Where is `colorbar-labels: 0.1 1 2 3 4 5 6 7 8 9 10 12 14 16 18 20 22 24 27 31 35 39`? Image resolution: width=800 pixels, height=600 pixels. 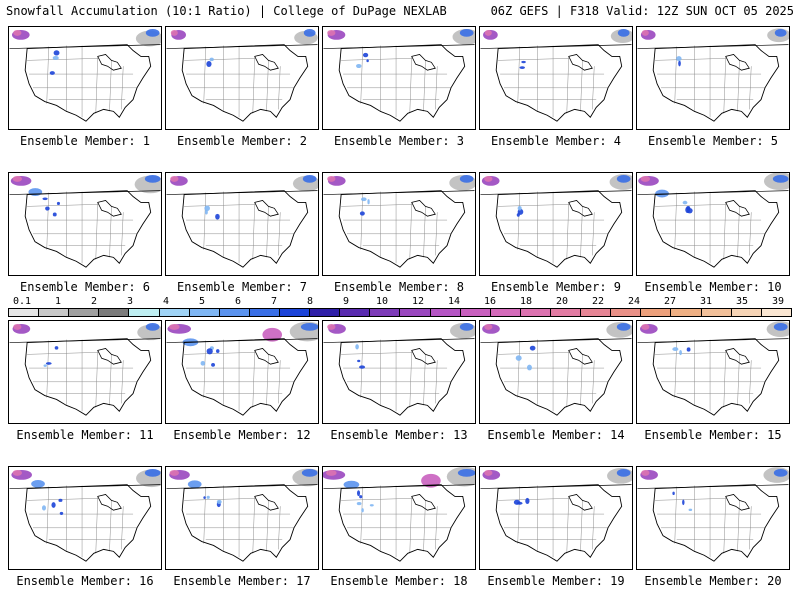 colorbar-labels: 0.1 1 2 3 4 5 6 7 8 9 10 12 14 16 18 20 22 24 27 31 35 39 is located at coordinates (400, 302).